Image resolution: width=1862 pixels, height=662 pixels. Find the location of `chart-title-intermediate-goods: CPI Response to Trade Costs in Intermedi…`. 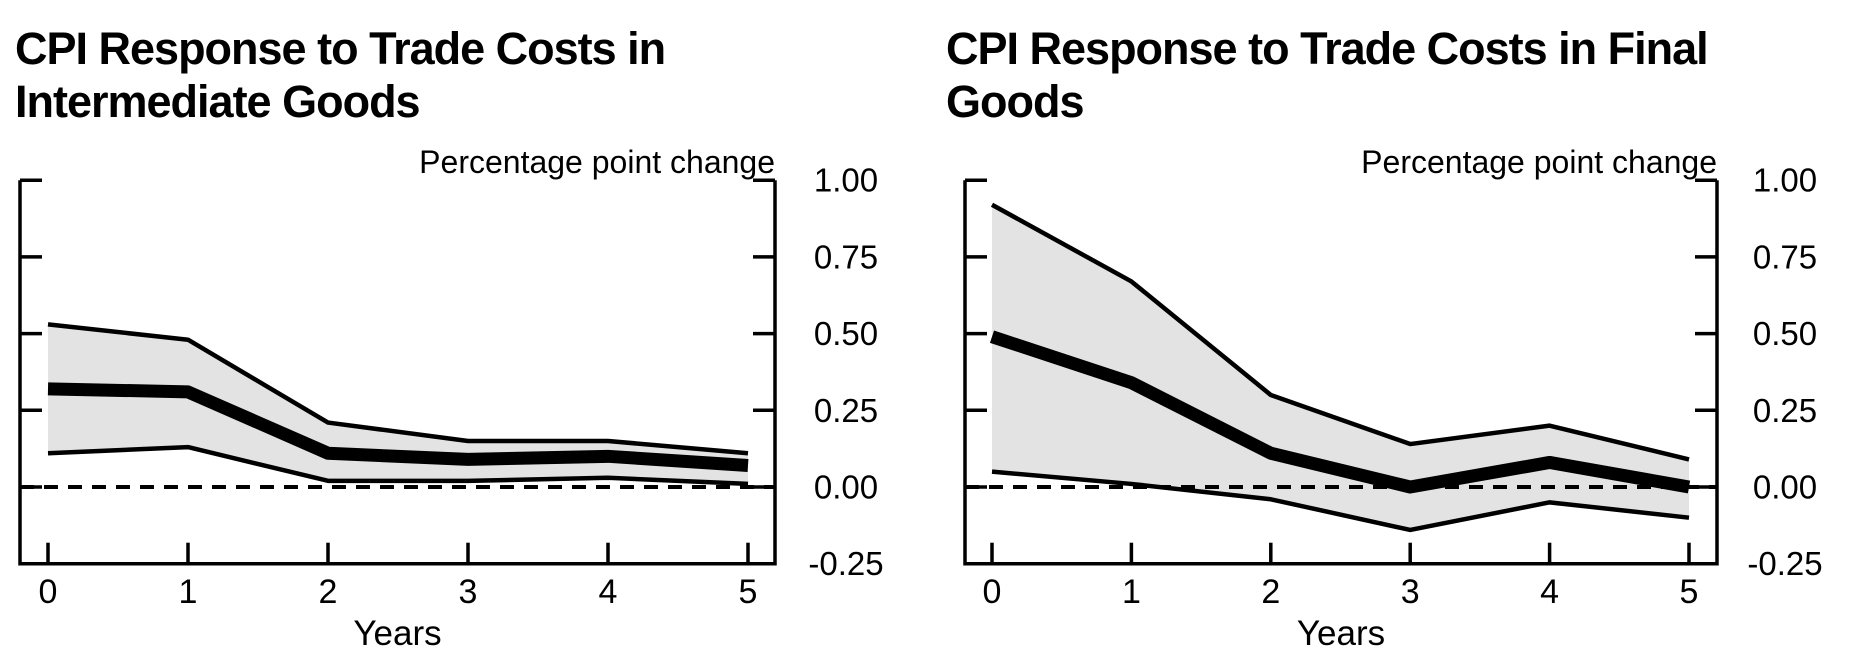

chart-title-intermediate-goods: CPI Response to Trade Costs in Intermedi… is located at coordinates (340, 75).